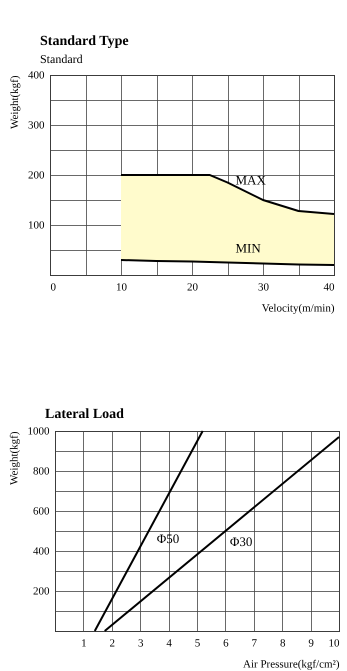 Image resolution: width=347 pixels, height=671 pixels. I want to click on x-tick-label: 3, so click(141, 644).